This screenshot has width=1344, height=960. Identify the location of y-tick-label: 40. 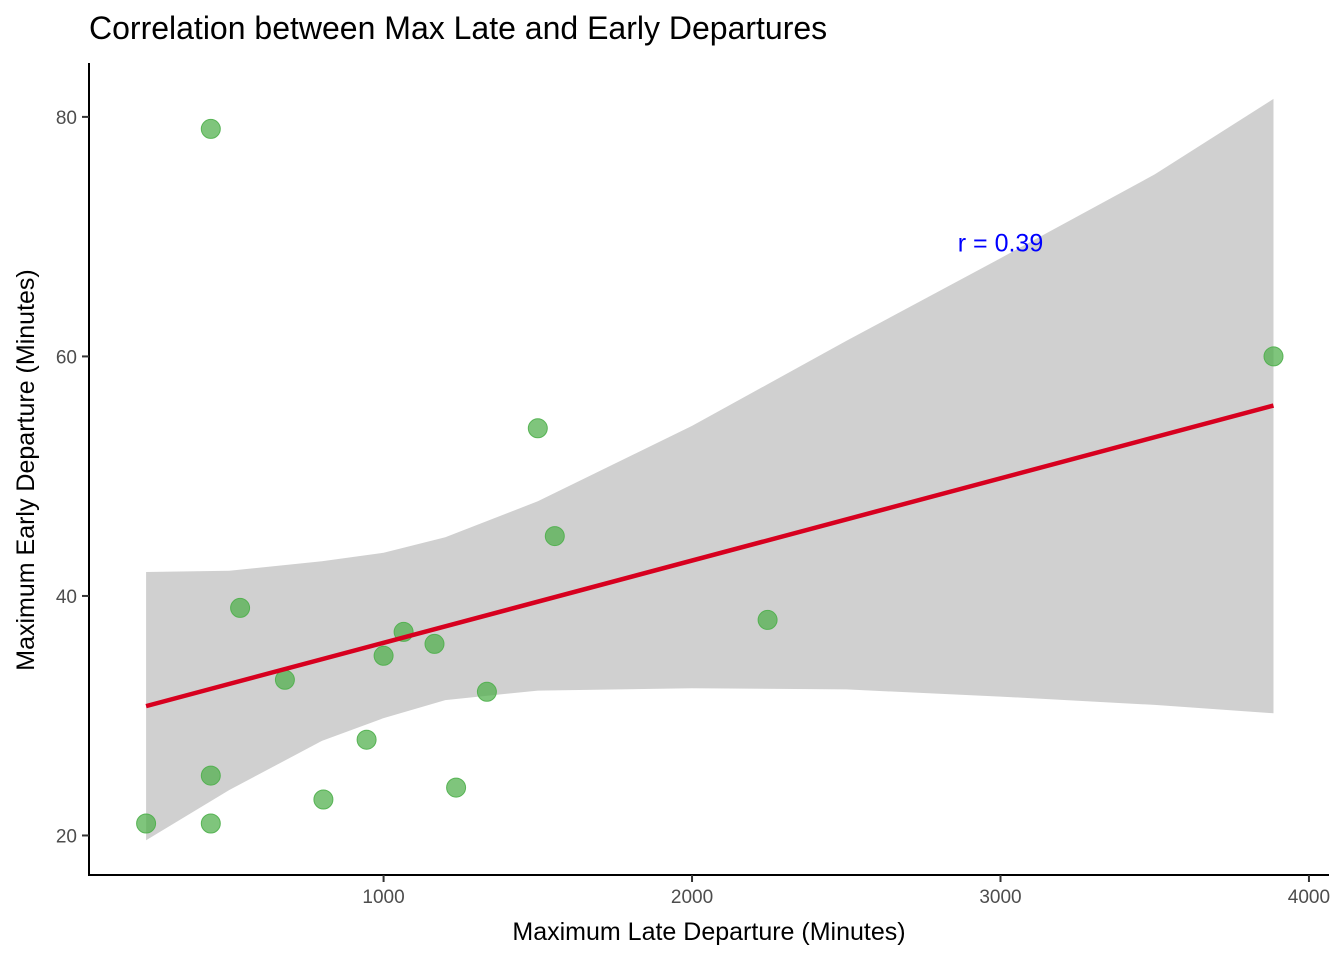
(66, 597).